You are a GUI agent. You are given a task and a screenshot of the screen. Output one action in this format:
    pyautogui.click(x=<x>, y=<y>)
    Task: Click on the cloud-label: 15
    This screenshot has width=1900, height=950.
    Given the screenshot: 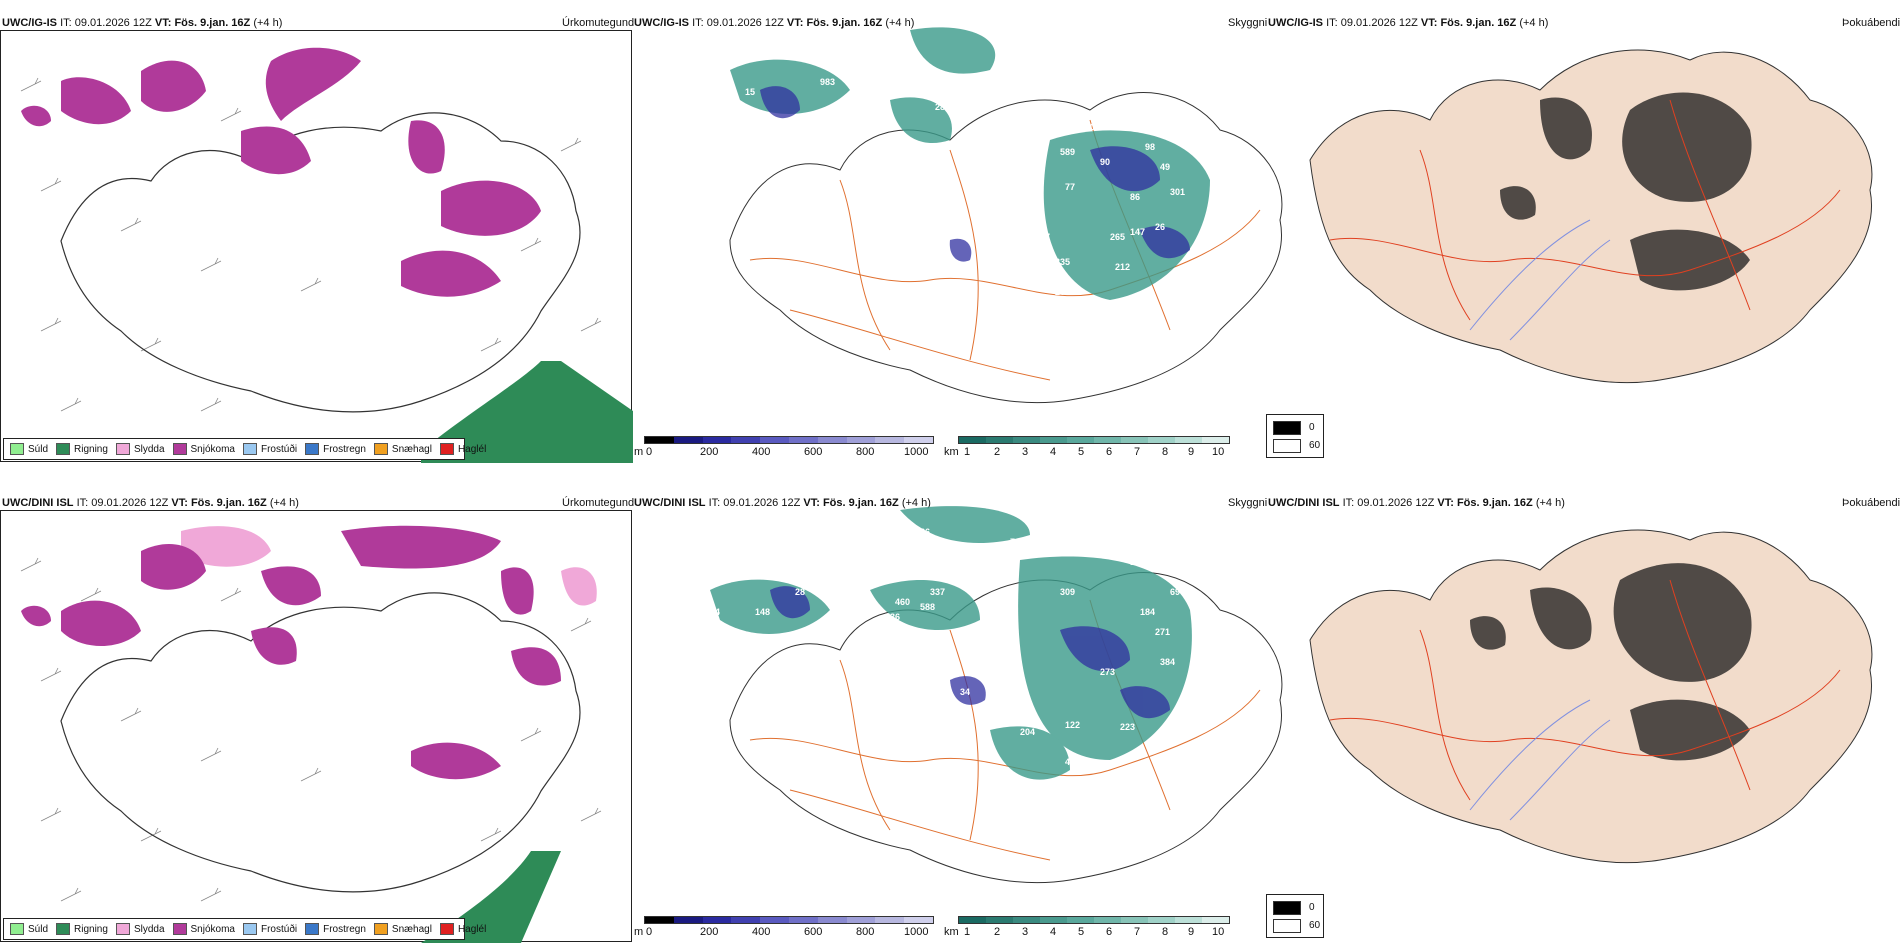 What is the action you would take?
    pyautogui.click(x=750, y=92)
    